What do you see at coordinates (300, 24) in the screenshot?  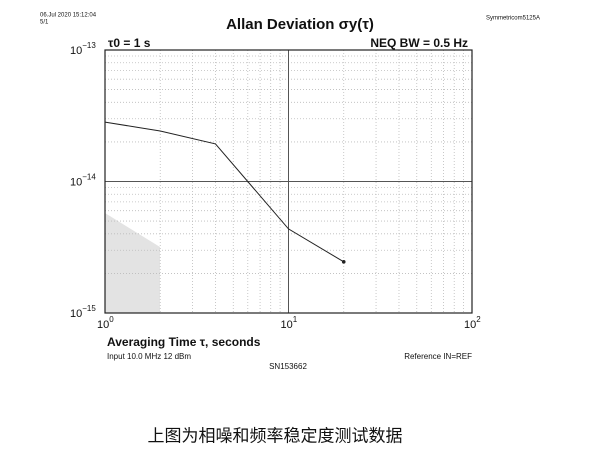 I see `chart-title: Allan Deviation σy(τ)` at bounding box center [300, 24].